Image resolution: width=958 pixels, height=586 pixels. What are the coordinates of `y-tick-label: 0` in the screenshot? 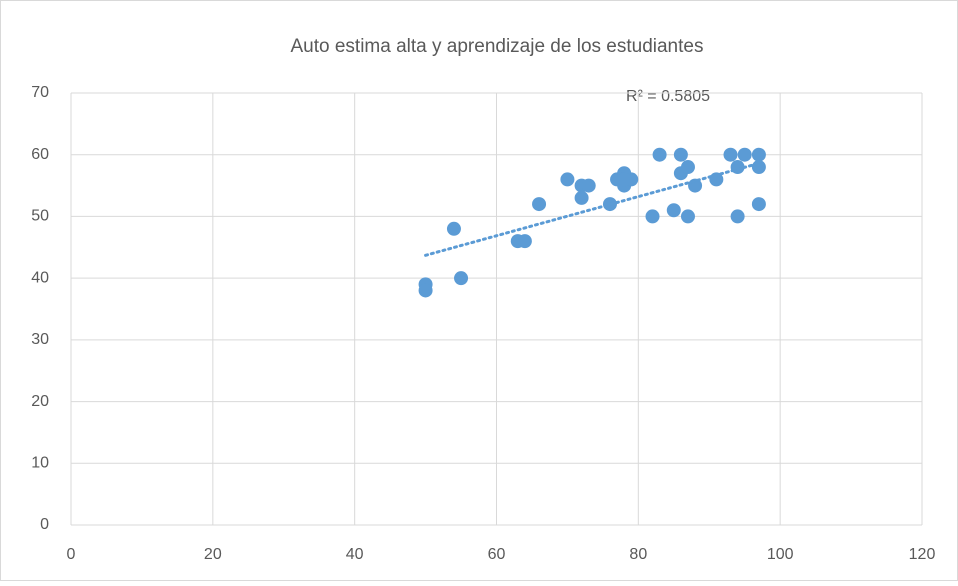 It's located at (44, 524).